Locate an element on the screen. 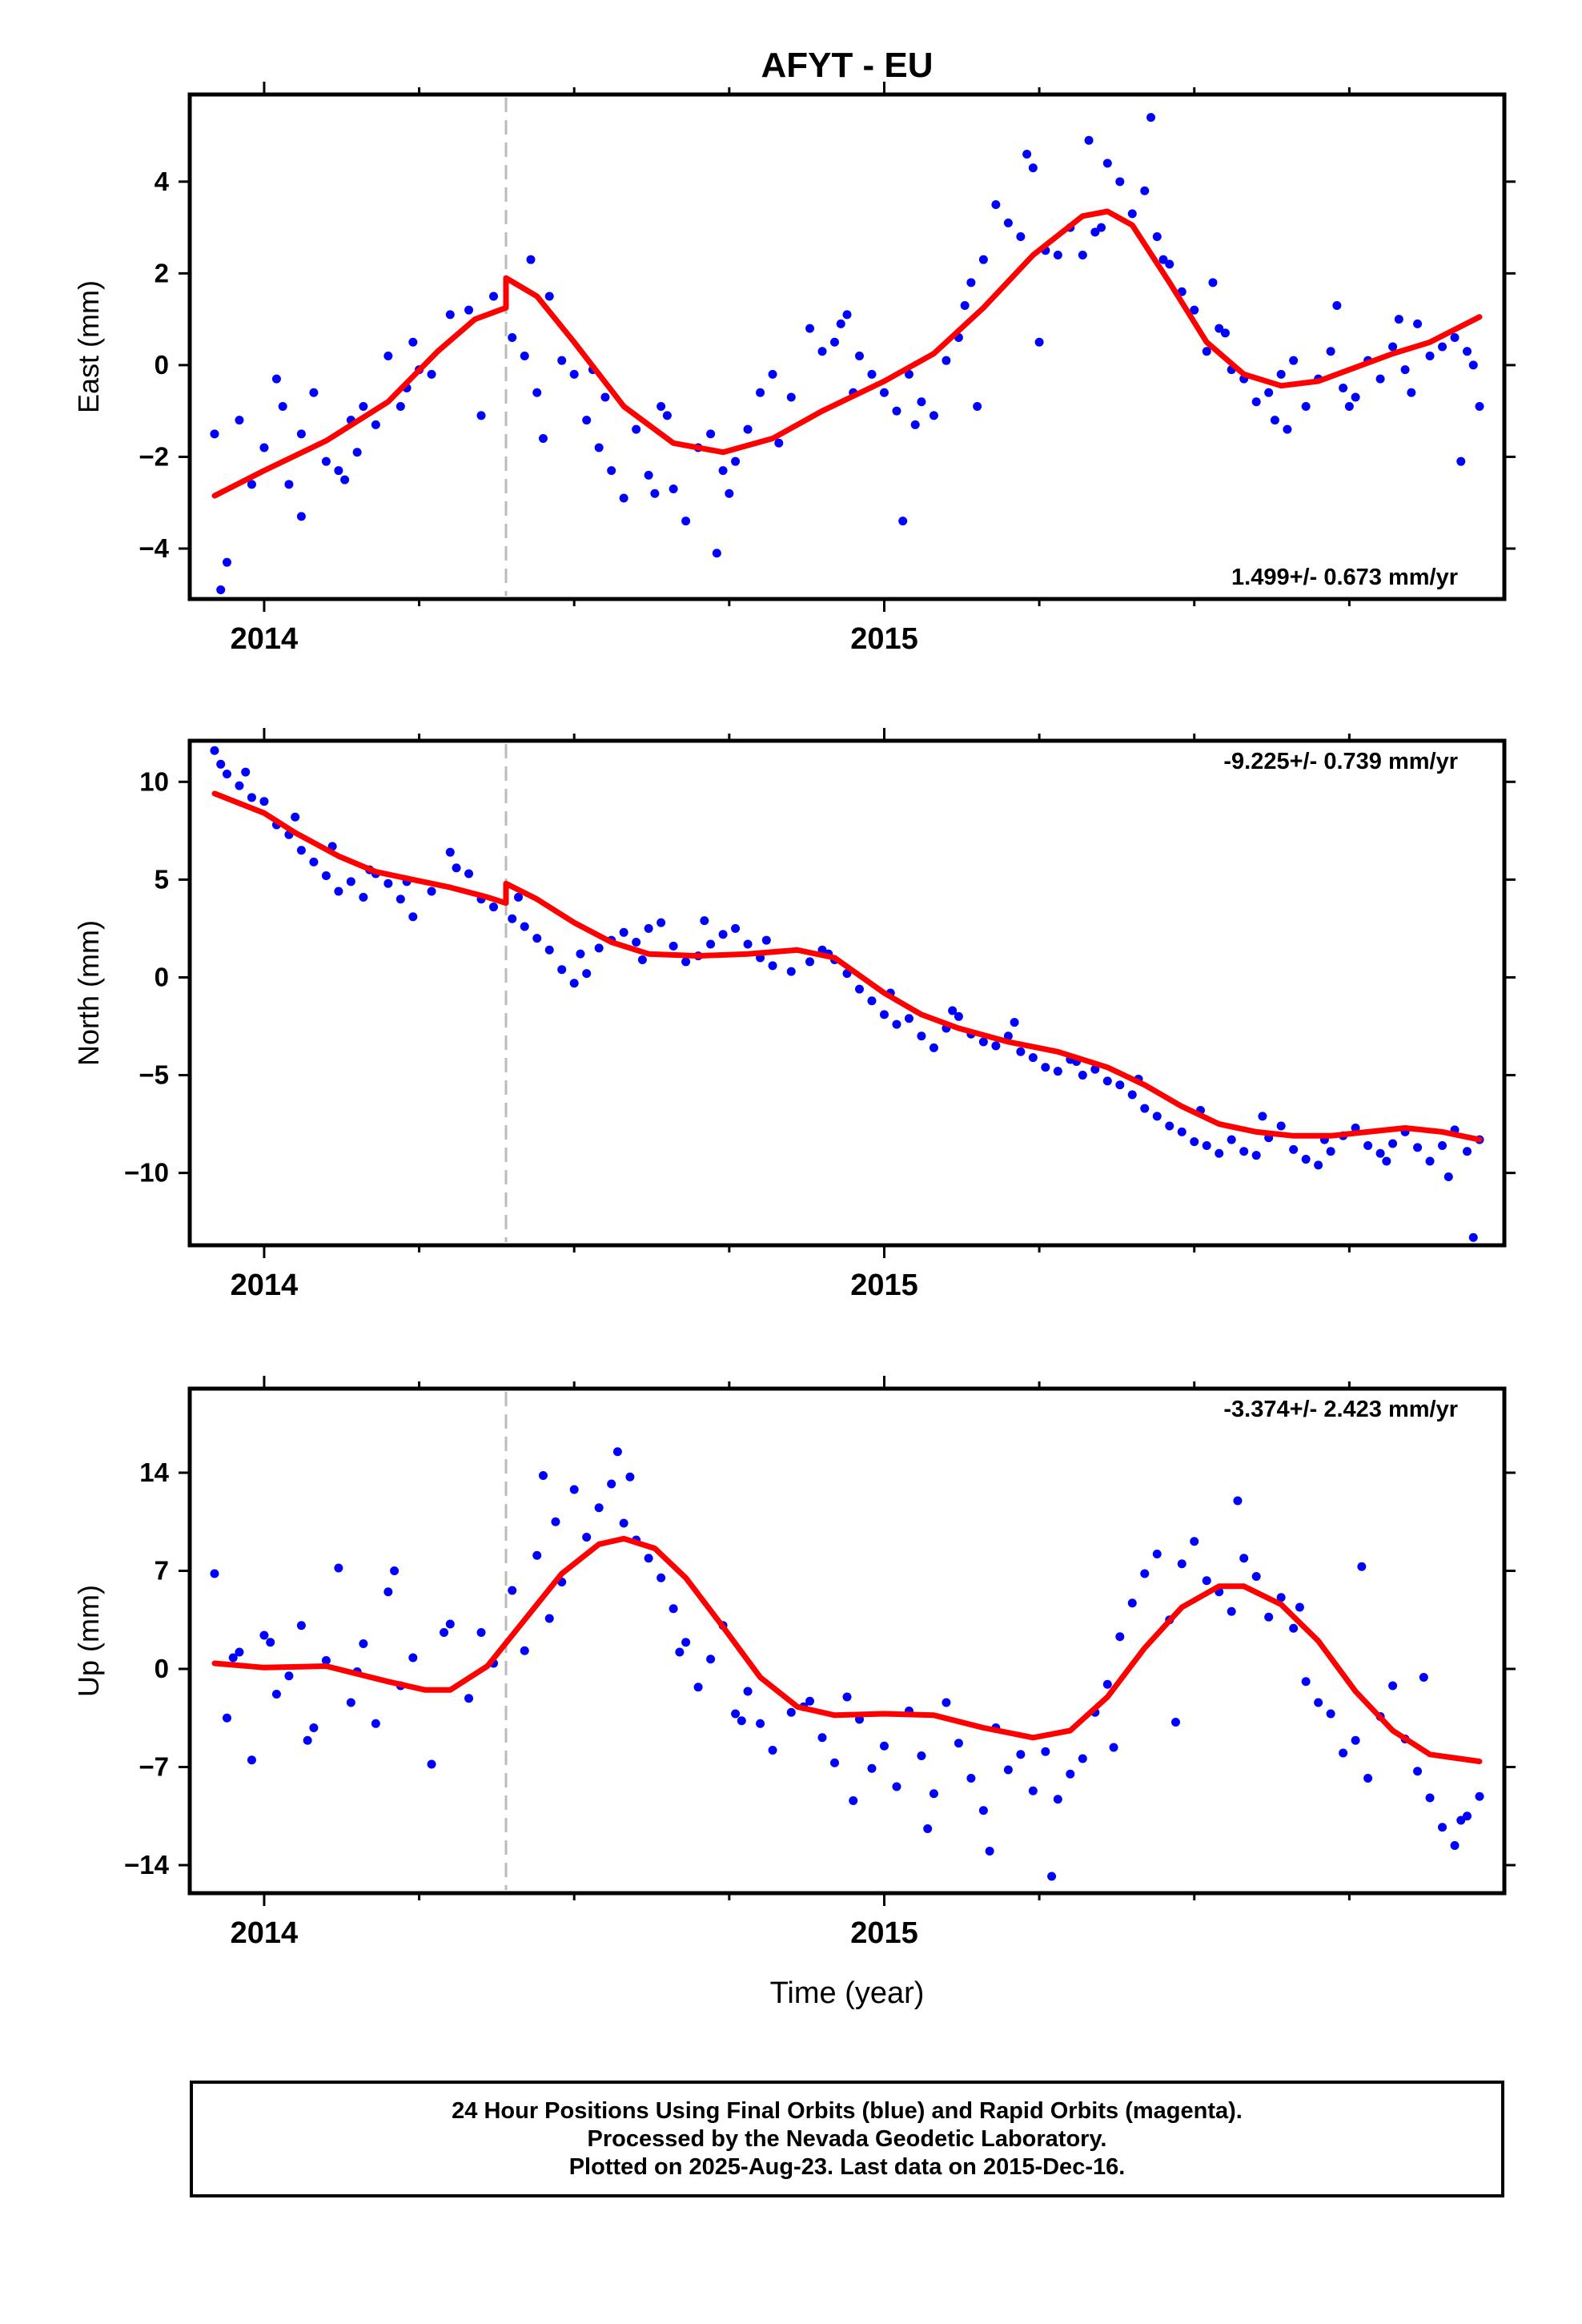  east-xtick-label: 2014 is located at coordinates (265, 639).